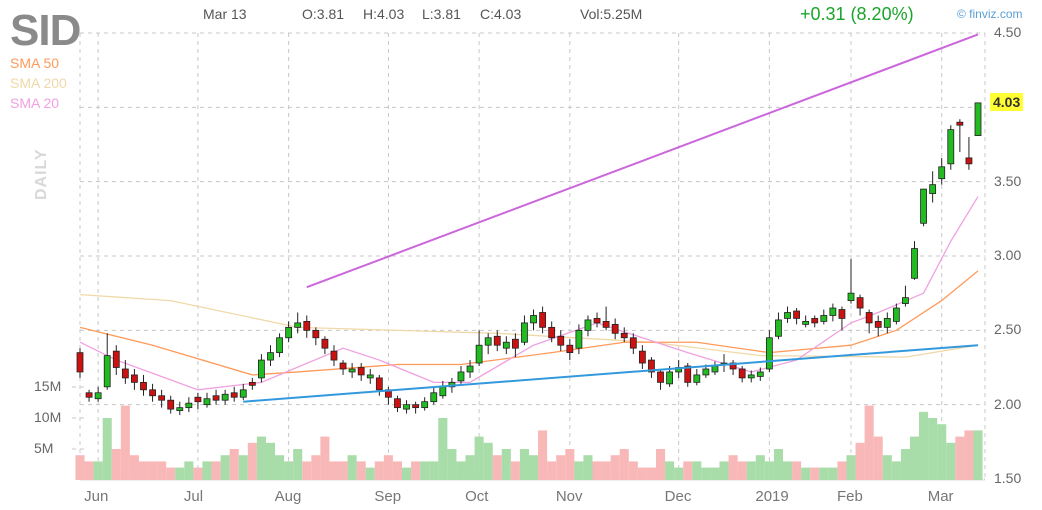 The width and height of the screenshot is (1042, 510). Describe the element at coordinates (1007, 102) in the screenshot. I see `last-price-badge: 4.03` at that location.